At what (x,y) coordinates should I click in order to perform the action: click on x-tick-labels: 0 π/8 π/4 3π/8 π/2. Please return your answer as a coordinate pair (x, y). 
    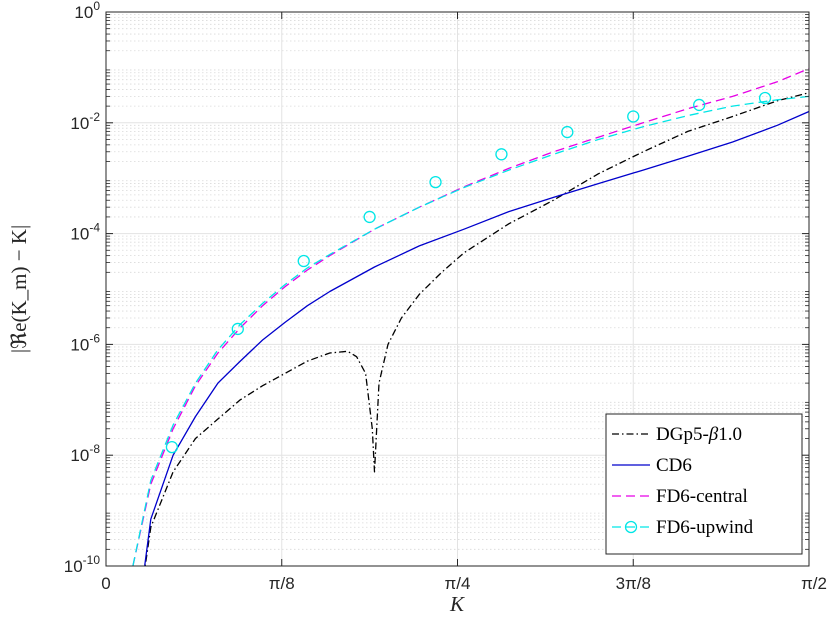
    Looking at the image, I should click on (464, 583).